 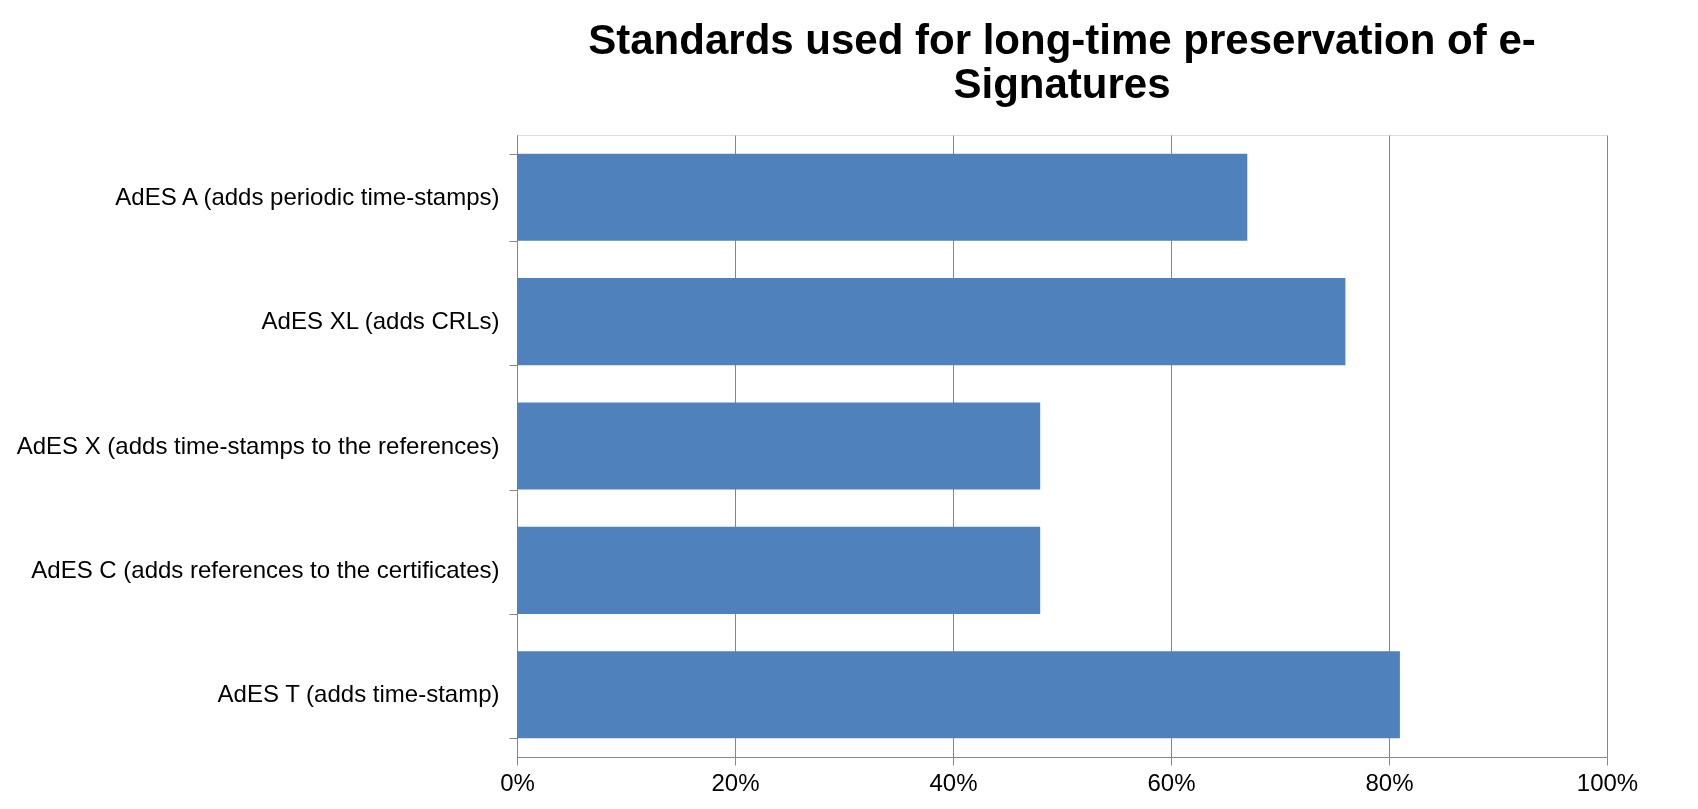 What do you see at coordinates (258, 445) in the screenshot?
I see `y-tick-label: AdES X (adds time-stamps to the references)` at bounding box center [258, 445].